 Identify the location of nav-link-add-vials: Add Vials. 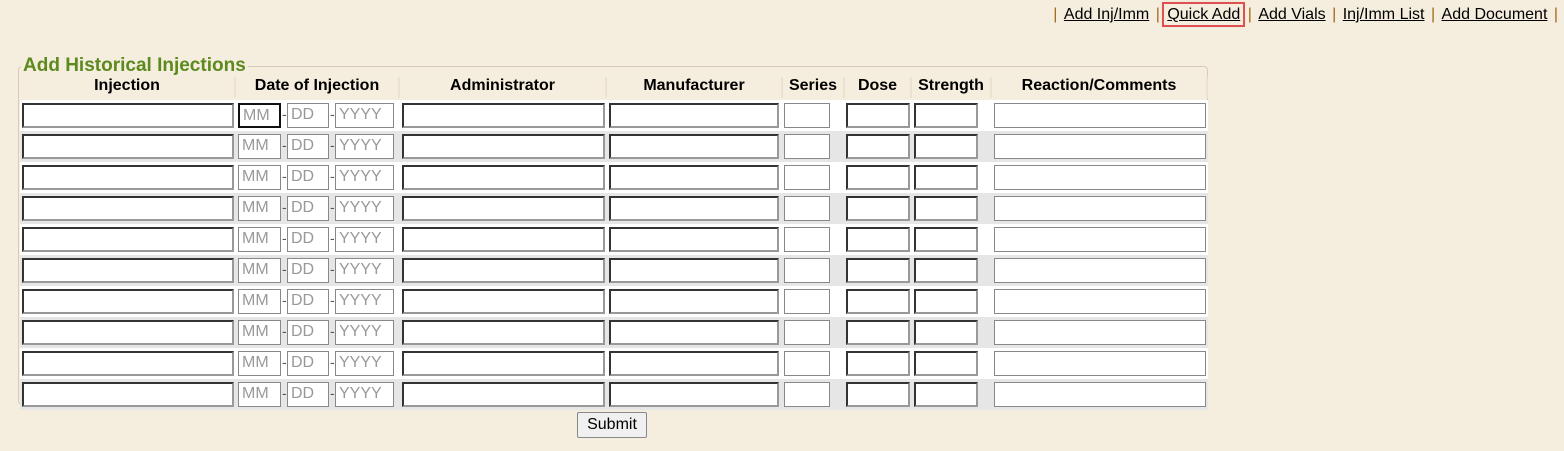
(1292, 14).